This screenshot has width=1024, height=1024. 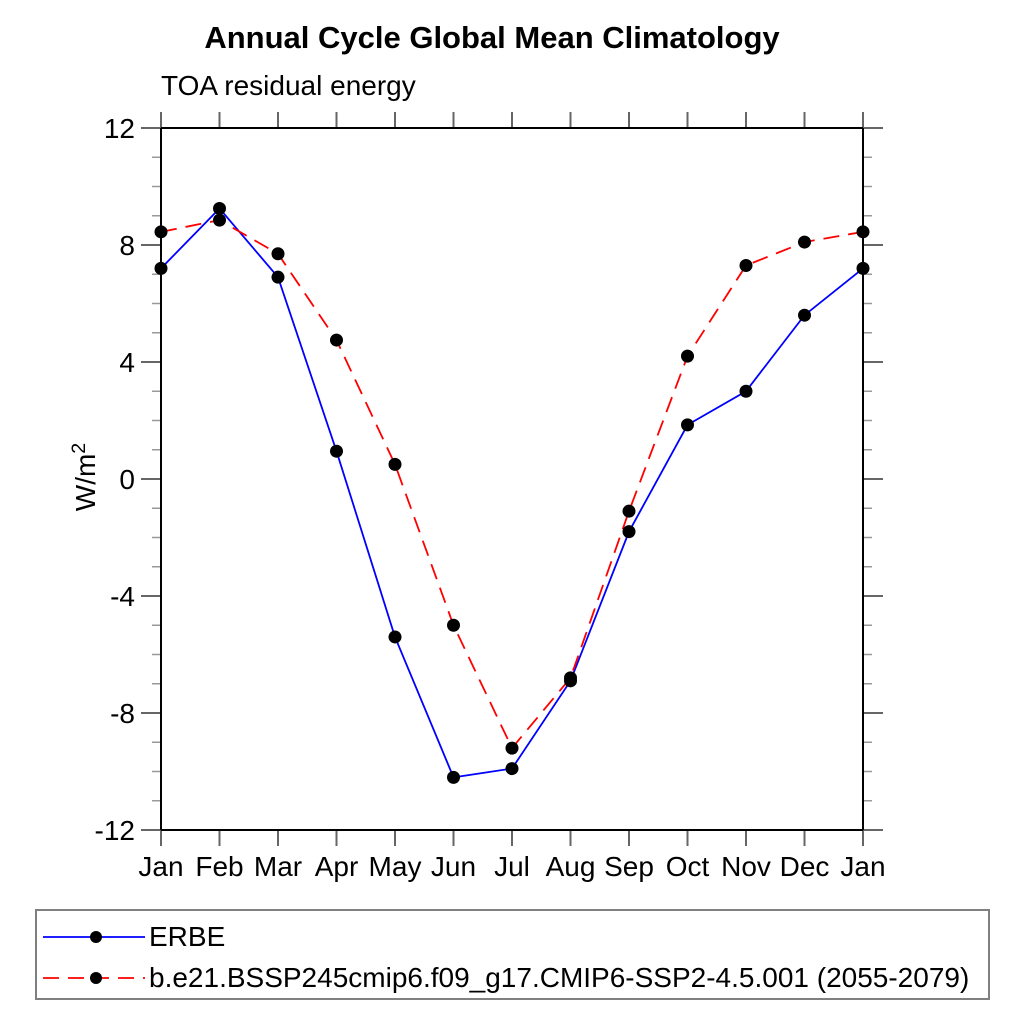 I want to click on x-tick-label: Apr, so click(x=337, y=866).